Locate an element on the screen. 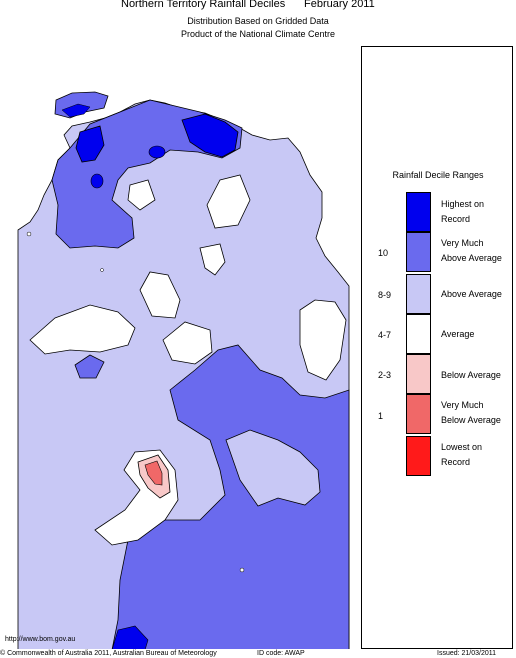 The image size is (516, 658). map-title: Northern Territory Rainfall Deciles is located at coordinates (203, 5).